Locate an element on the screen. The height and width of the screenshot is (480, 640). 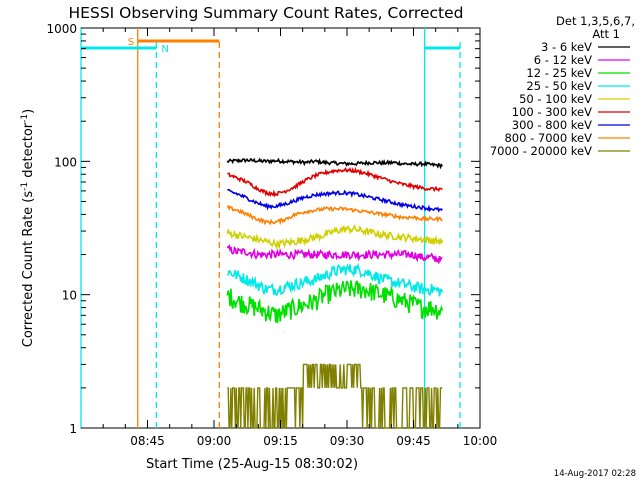
legend-entry-label: 800 - 7000 keV is located at coordinates (548, 138).